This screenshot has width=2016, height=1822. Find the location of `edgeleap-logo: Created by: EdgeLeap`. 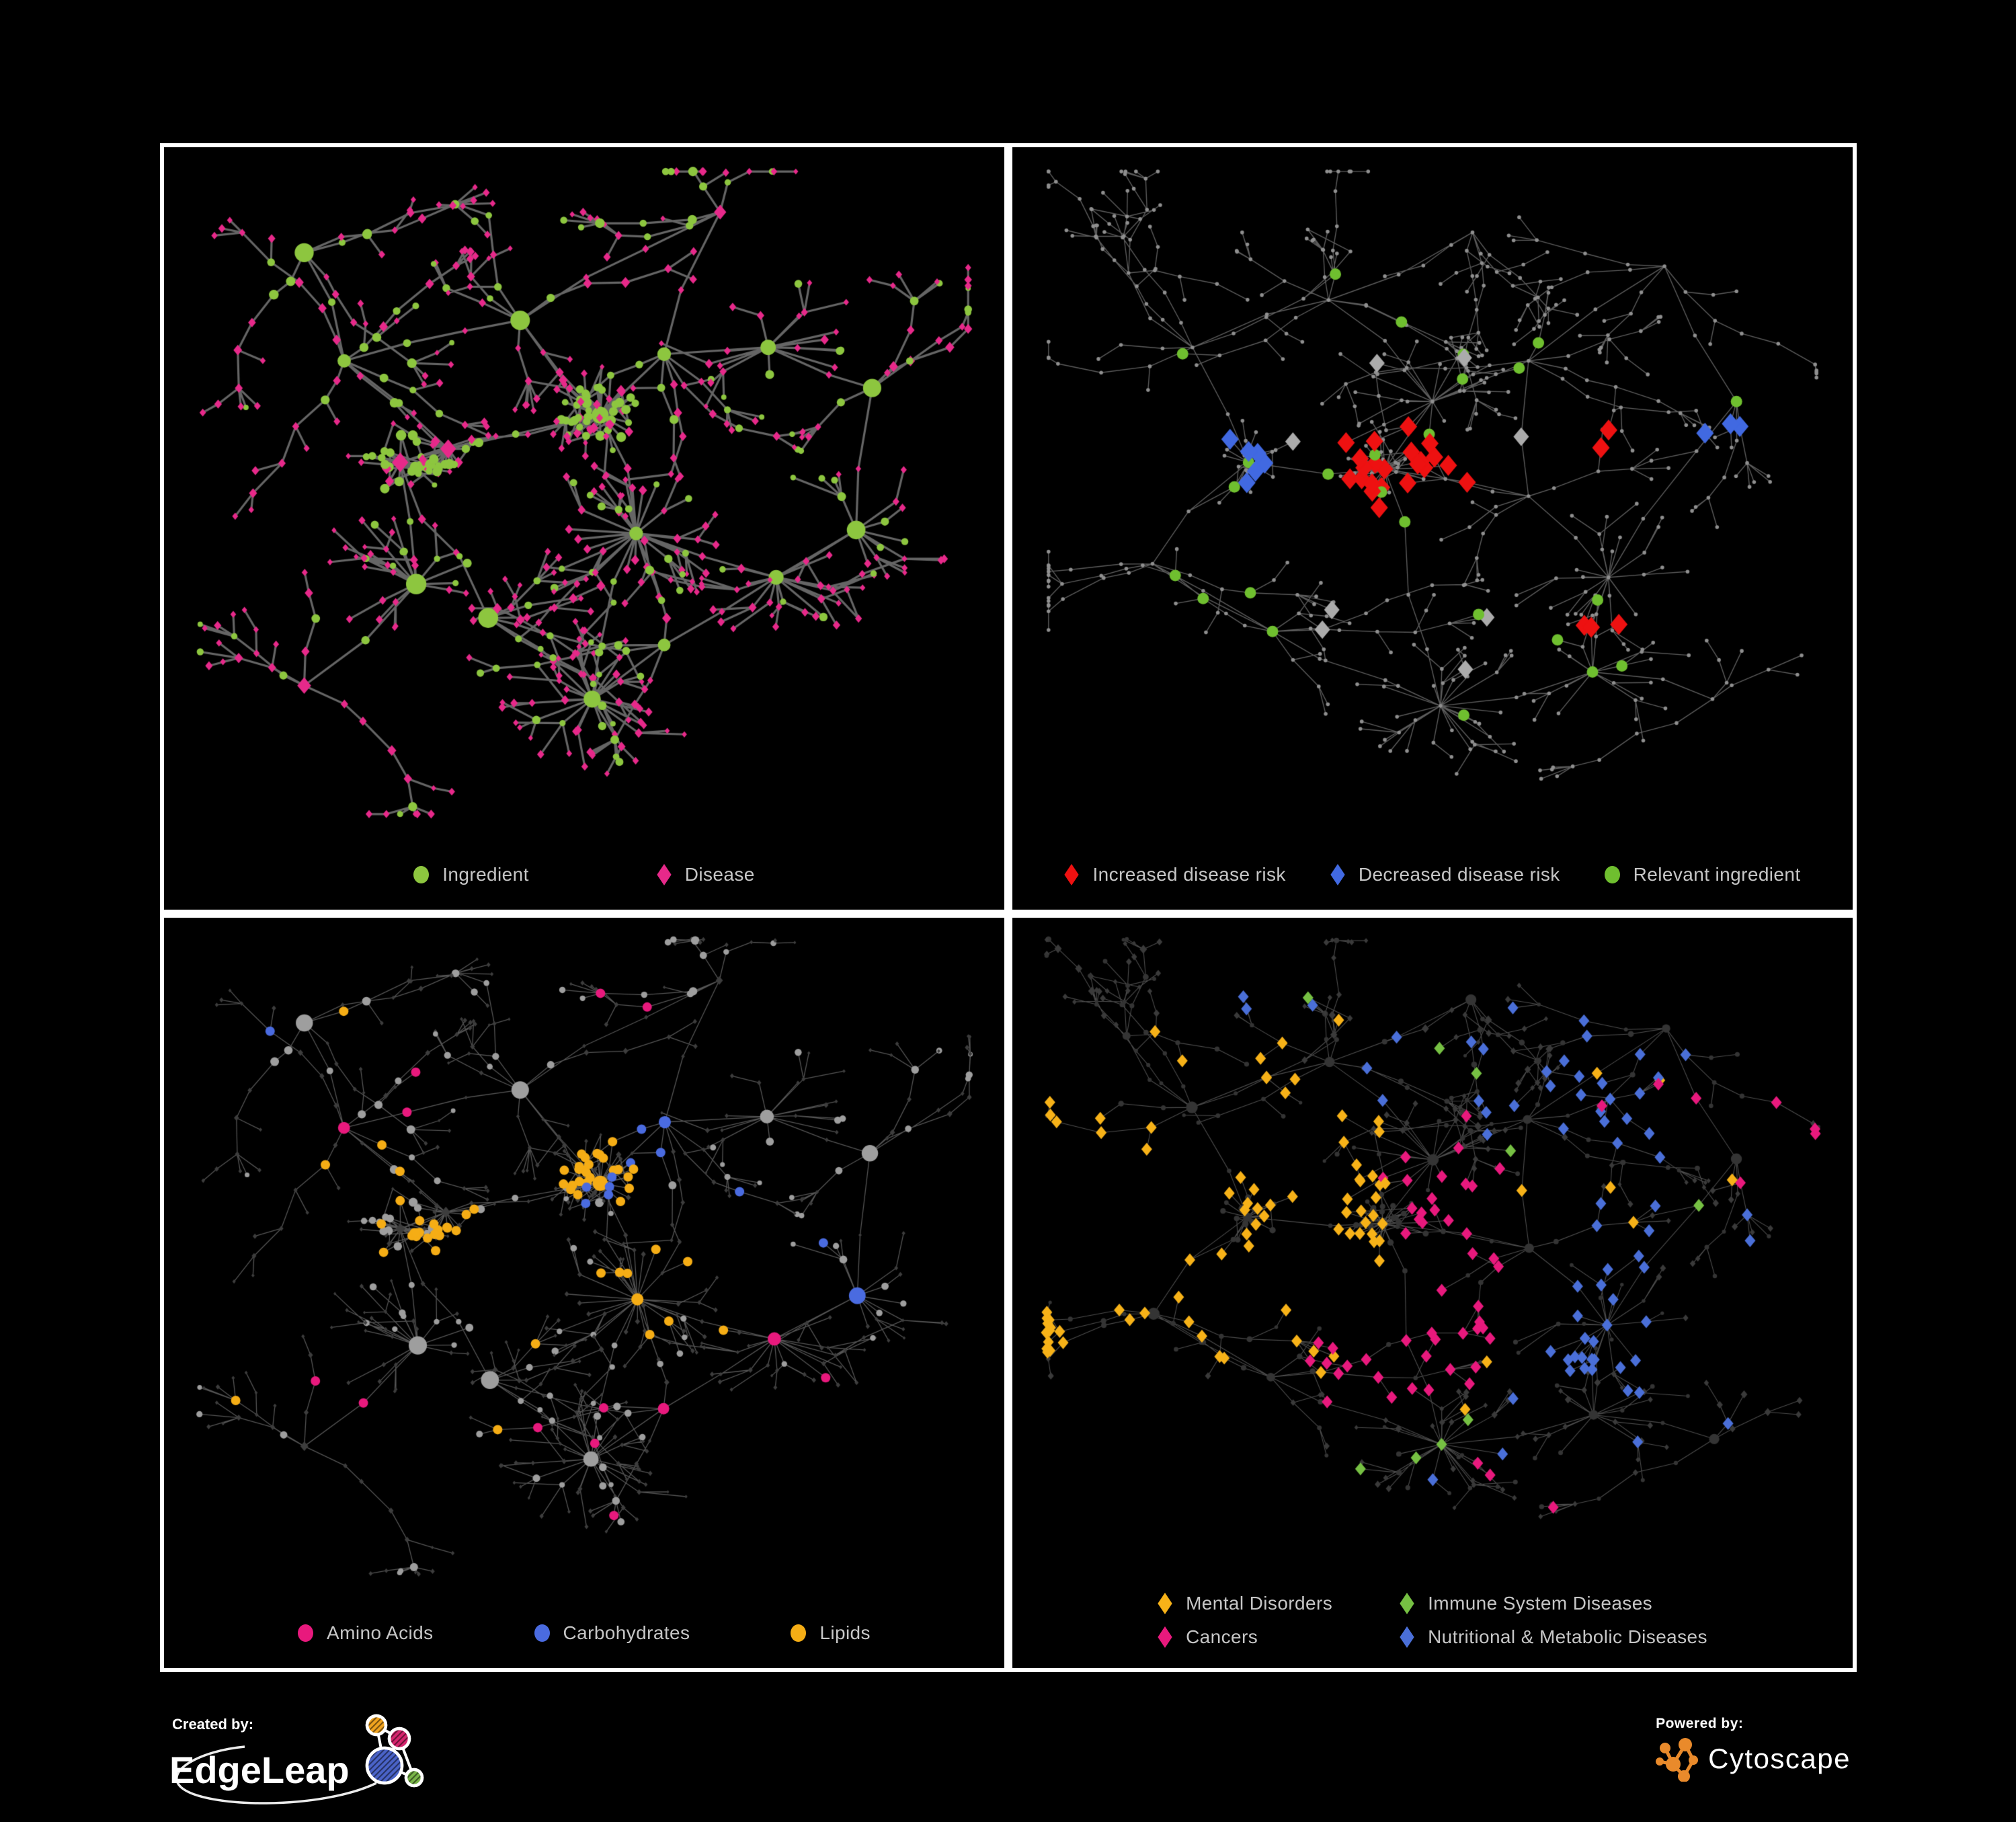

edgeleap-logo: Created by: EdgeLeap is located at coordinates (296, 1759).